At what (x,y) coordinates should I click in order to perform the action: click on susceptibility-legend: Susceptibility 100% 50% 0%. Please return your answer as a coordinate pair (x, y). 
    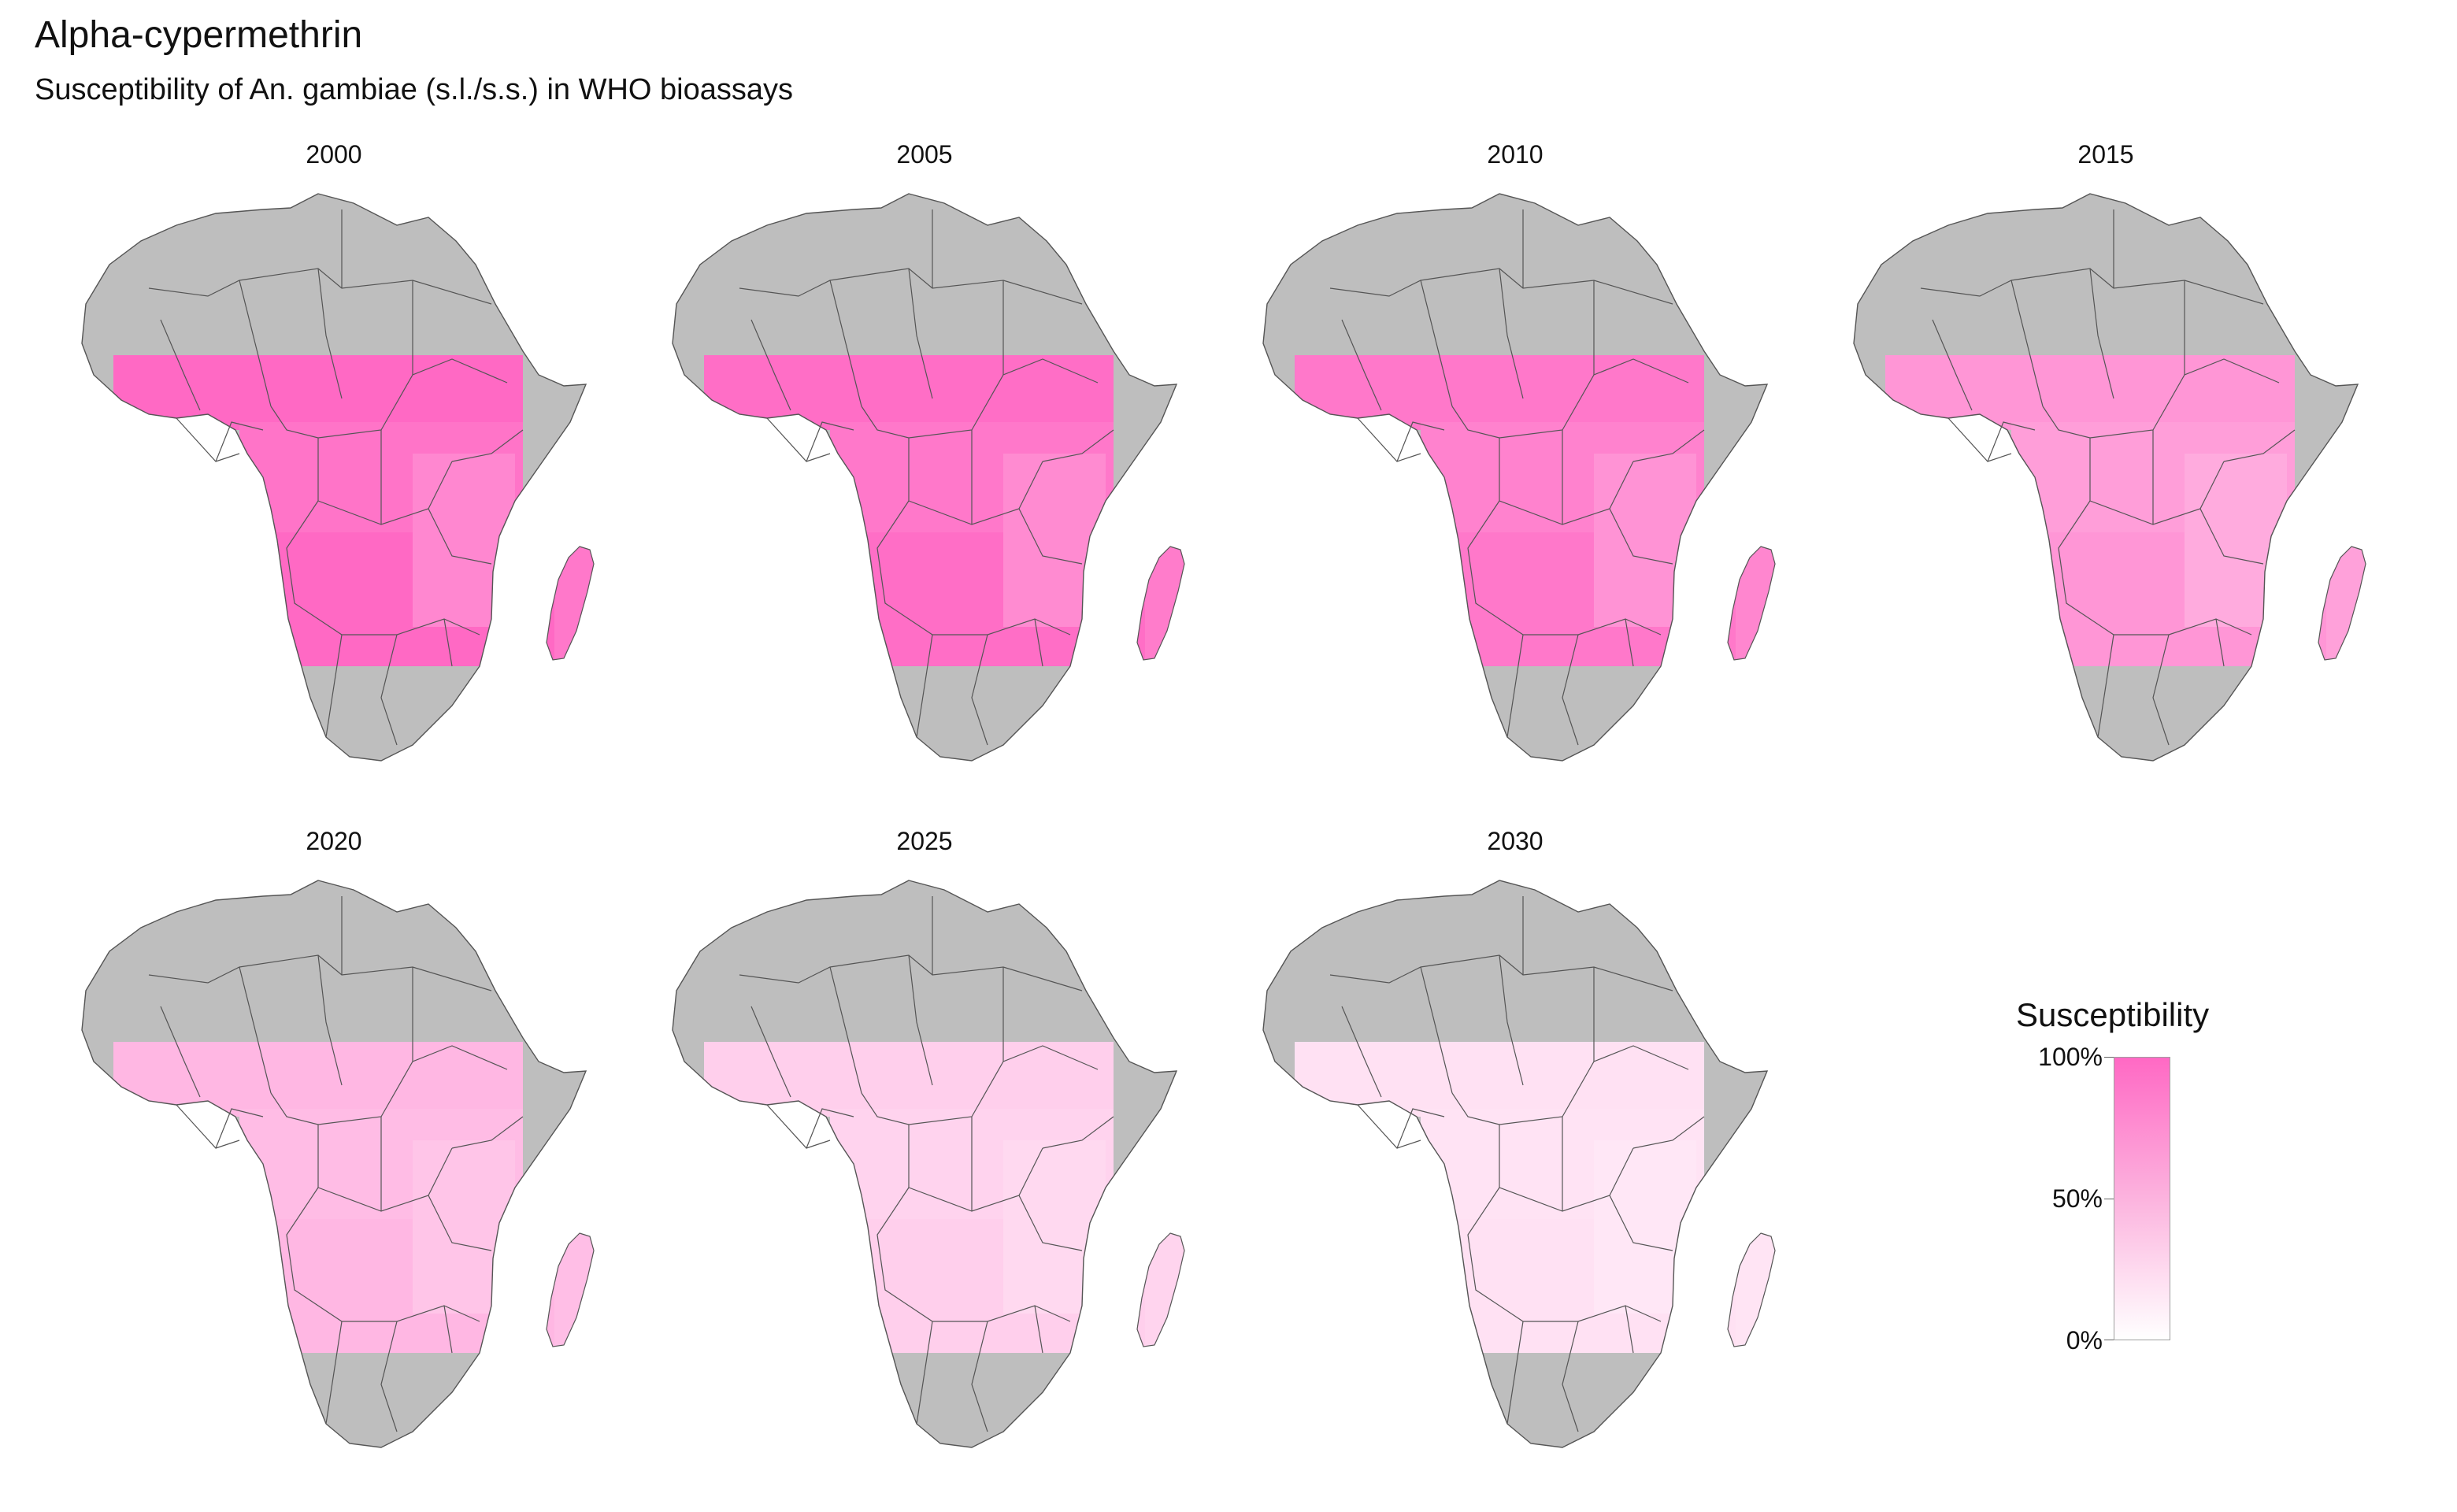
    Looking at the image, I should click on (2142, 1175).